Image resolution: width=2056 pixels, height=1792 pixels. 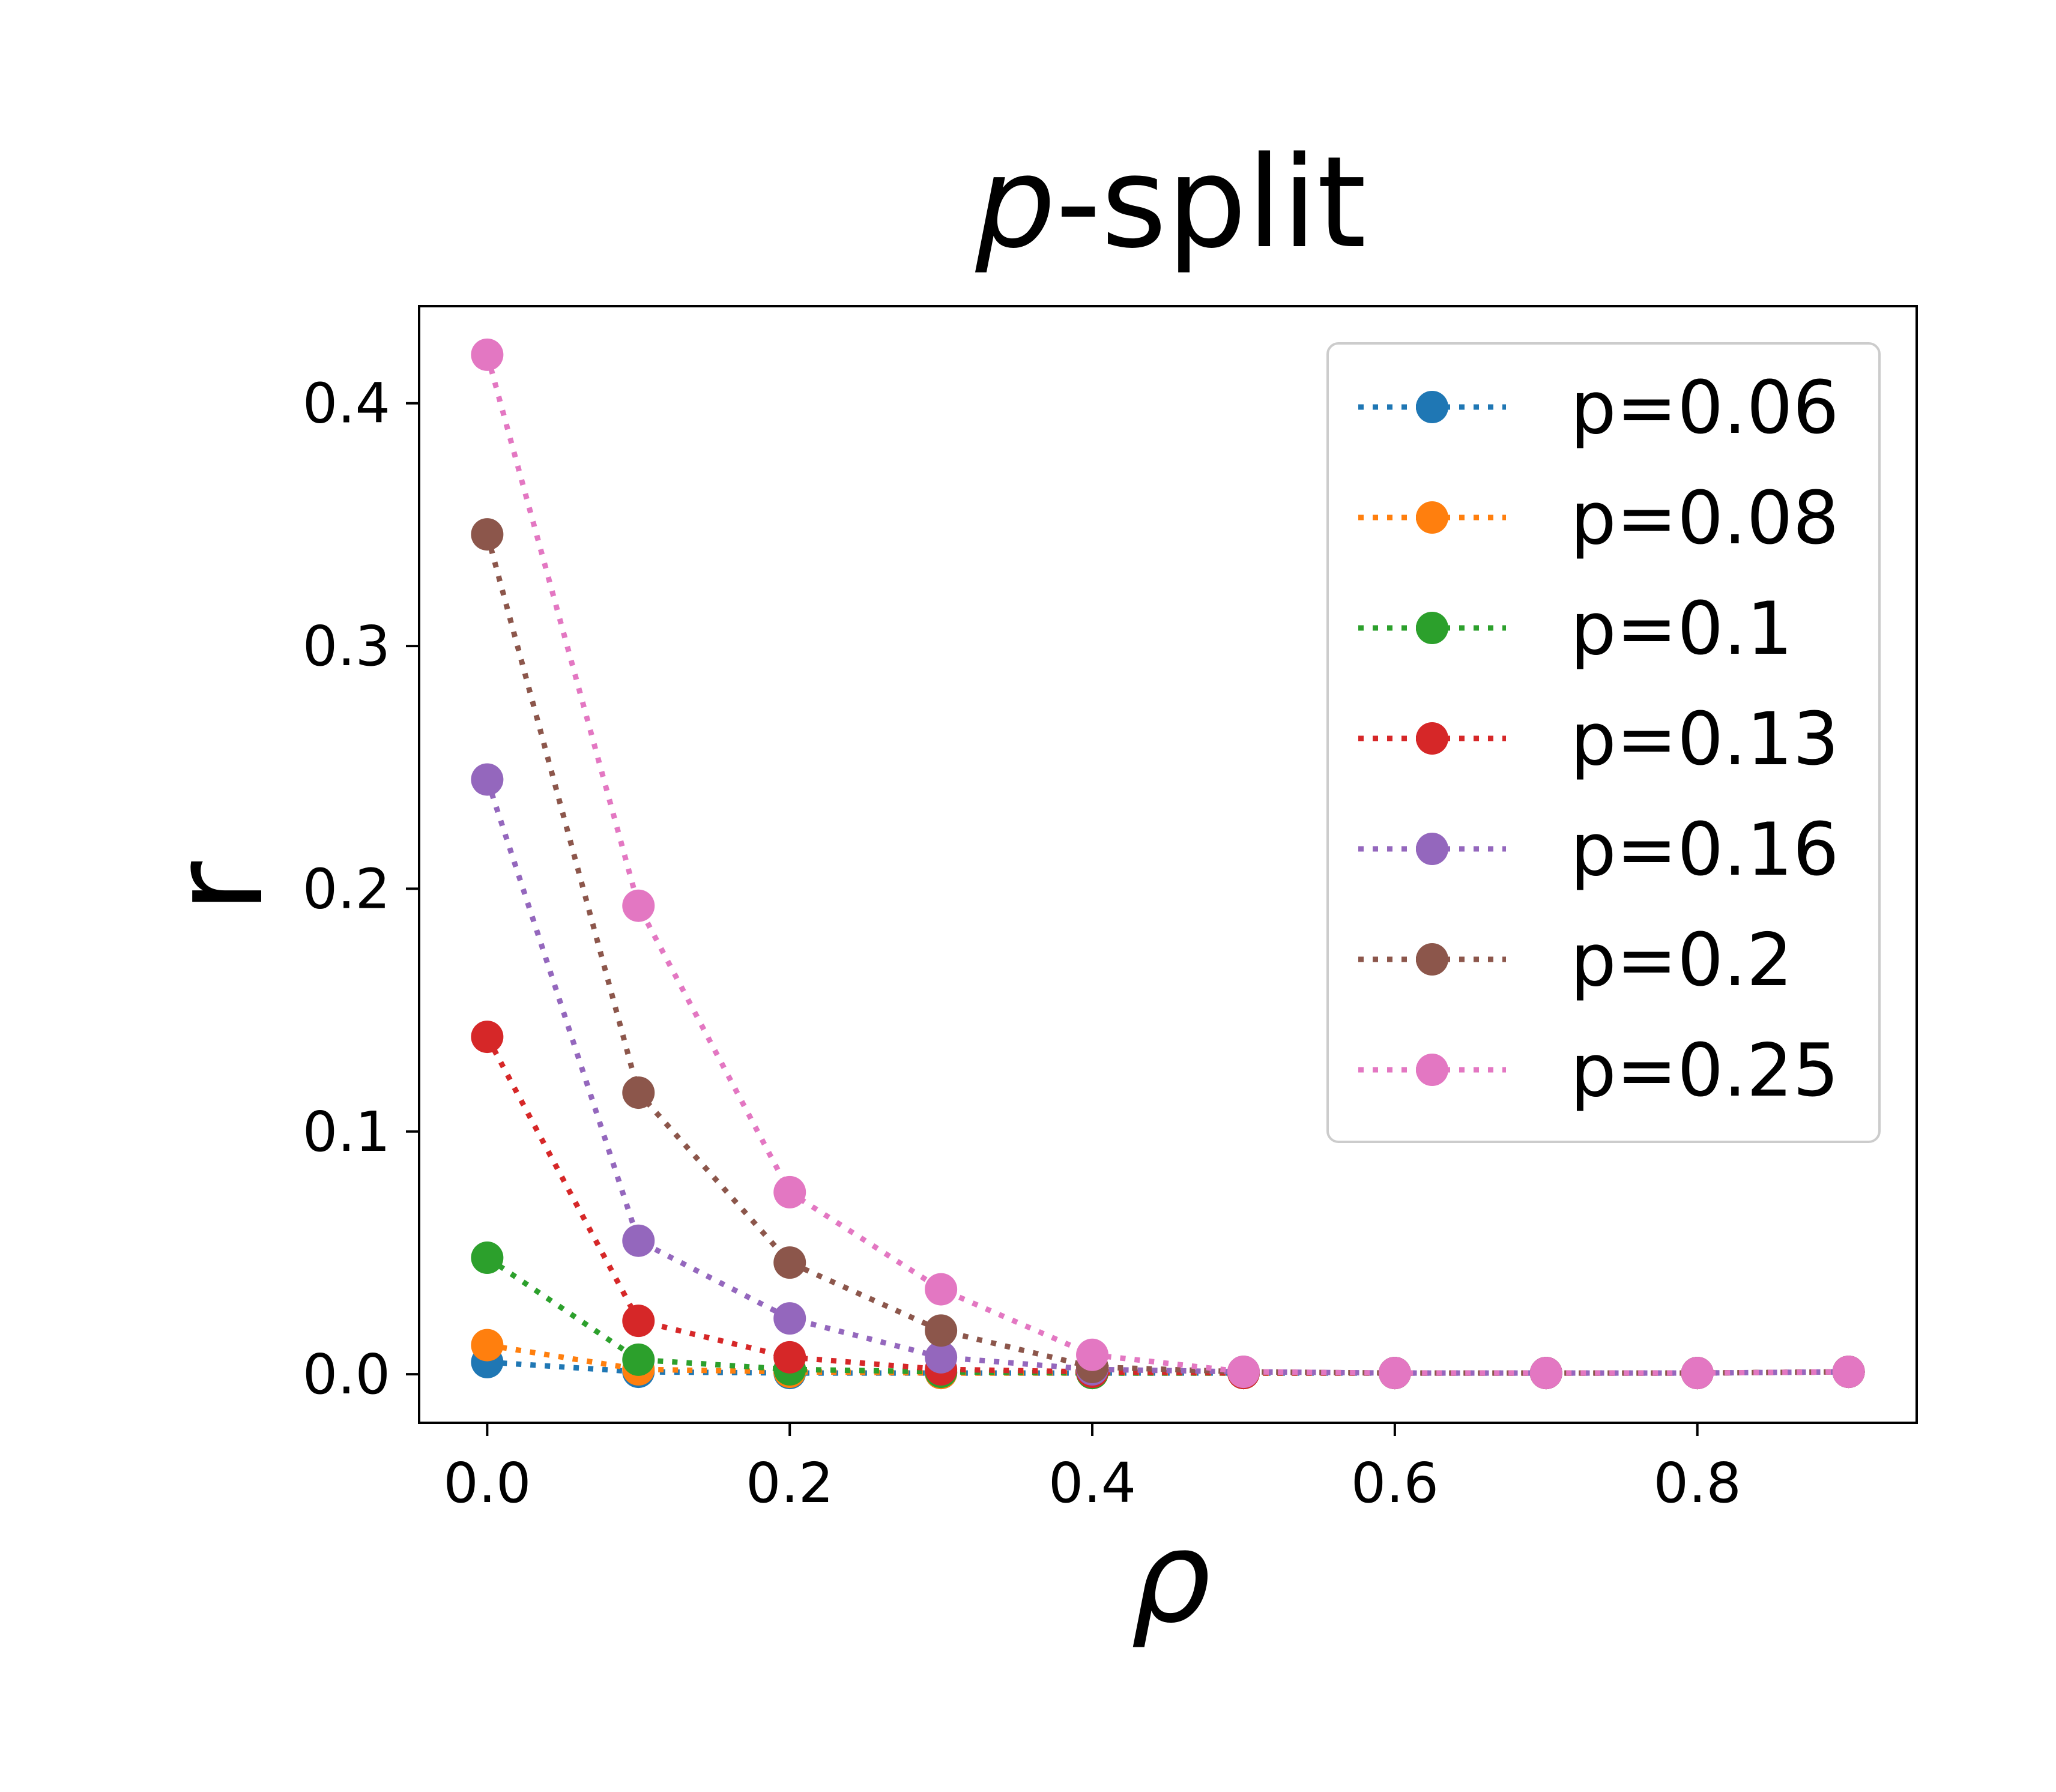 I want to click on legend-swatch-marker-p=0.16, so click(x=1432, y=849).